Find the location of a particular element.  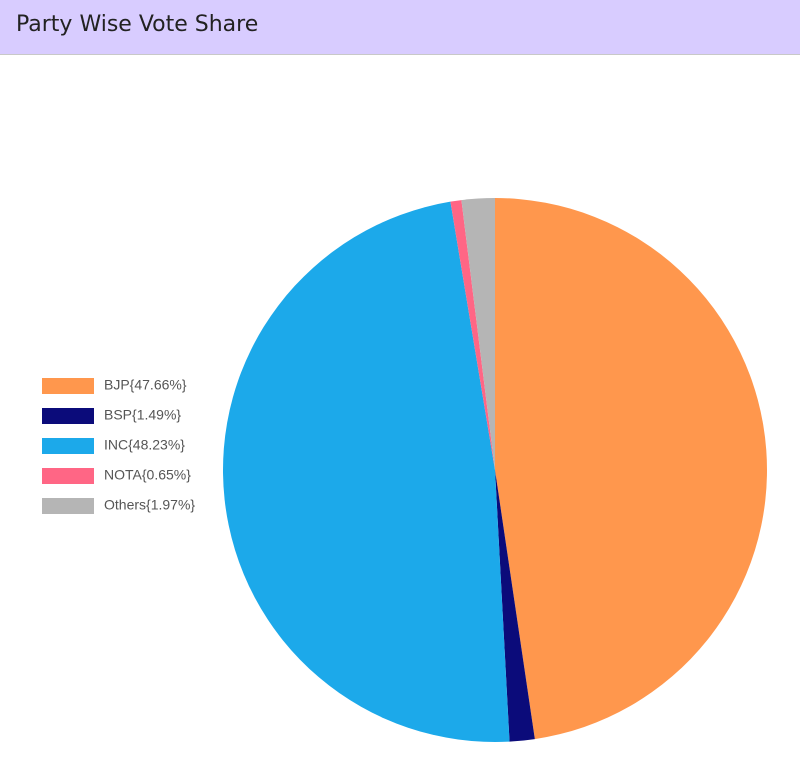

legend-label: BSP{1.49%} is located at coordinates (142, 415).